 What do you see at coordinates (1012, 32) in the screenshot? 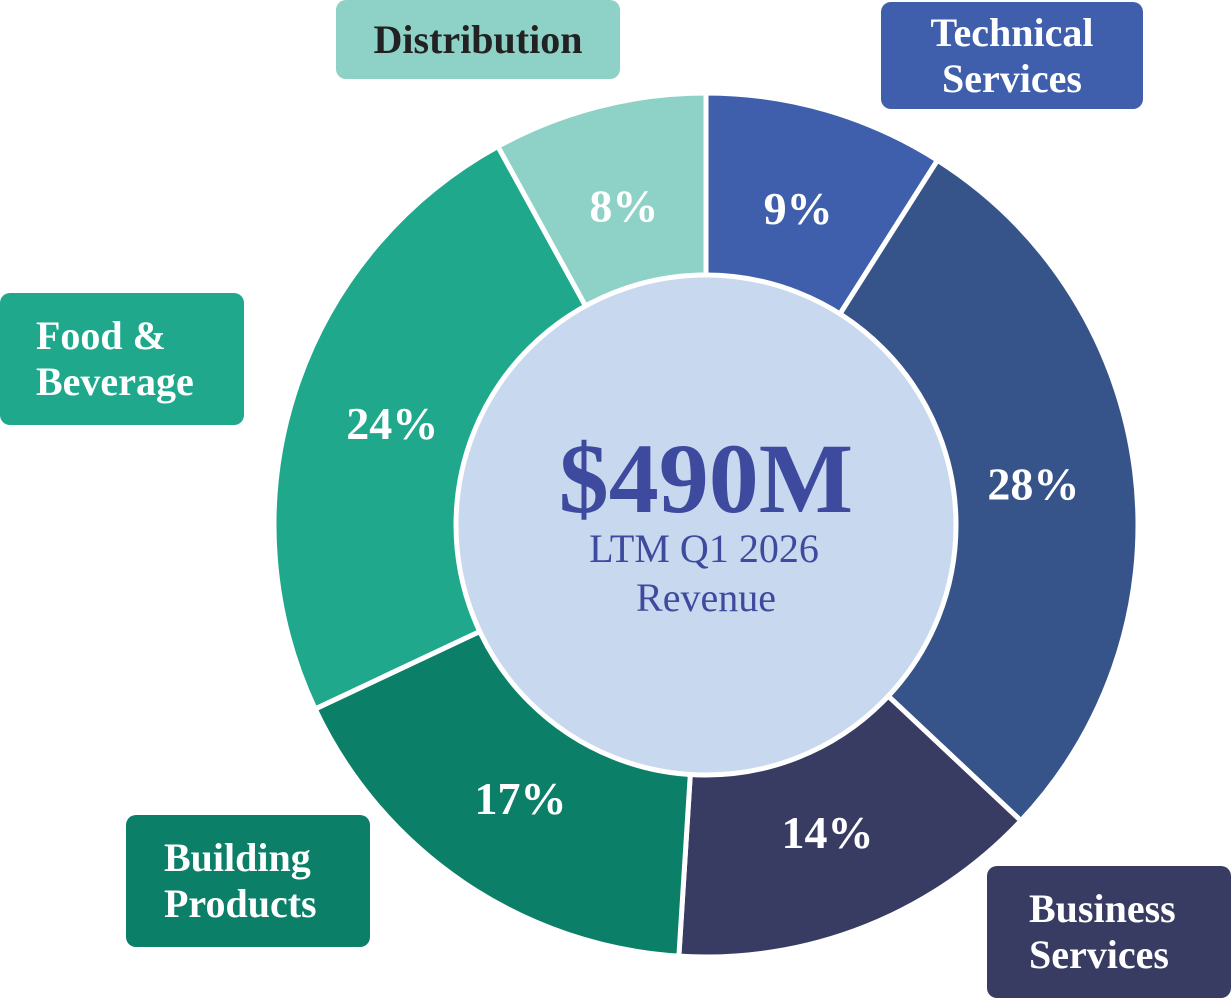
I see `callout-technical-line1: Technical` at bounding box center [1012, 32].